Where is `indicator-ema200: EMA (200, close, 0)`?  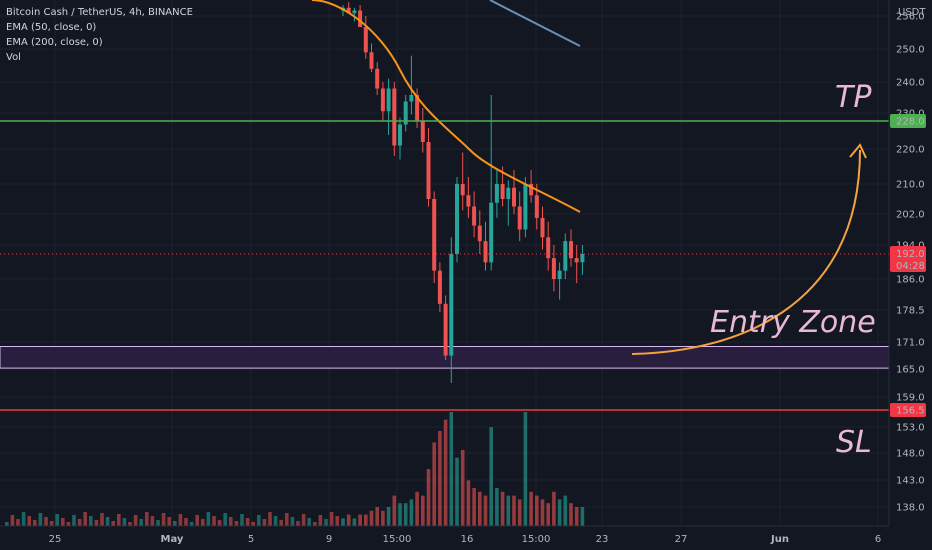 indicator-ema200: EMA (200, close, 0) is located at coordinates (54, 42).